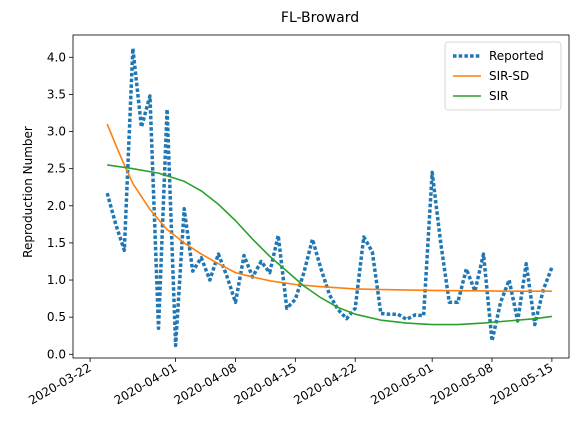 Image resolution: width=578 pixels, height=430 pixels. Describe the element at coordinates (516, 56) in the screenshot. I see `legend-label: Reported` at that location.